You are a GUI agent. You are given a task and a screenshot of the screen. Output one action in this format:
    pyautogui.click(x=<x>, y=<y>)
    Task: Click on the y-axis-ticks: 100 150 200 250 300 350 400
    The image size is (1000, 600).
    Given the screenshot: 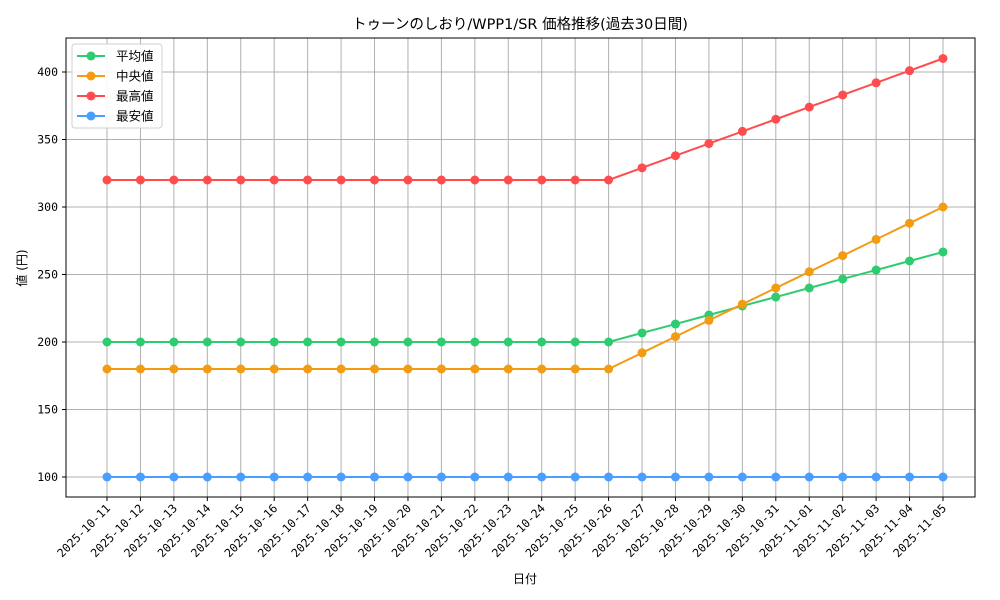 What is the action you would take?
    pyautogui.click(x=51, y=274)
    